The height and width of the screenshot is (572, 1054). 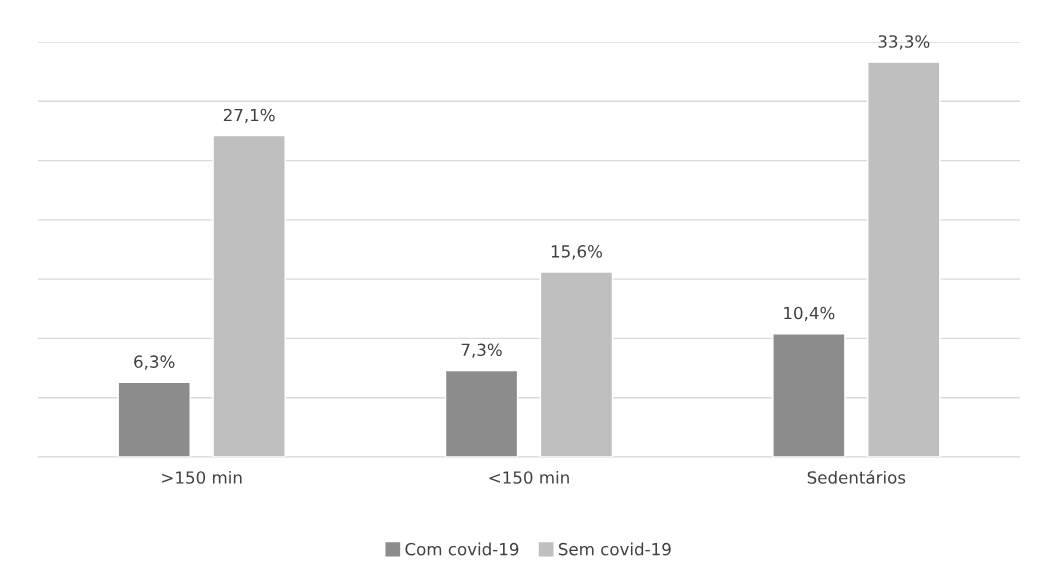 I want to click on legend-label: Com covid-19, so click(x=462, y=549).